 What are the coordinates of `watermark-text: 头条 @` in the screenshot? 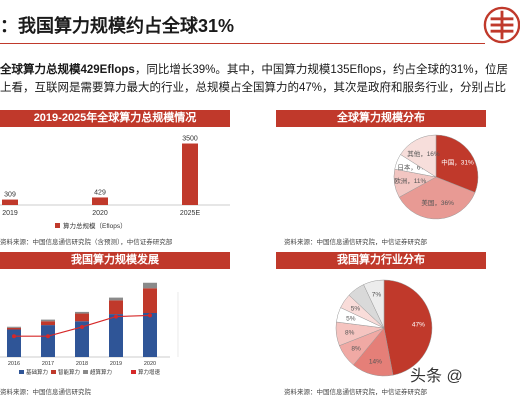 It's located at (436, 376).